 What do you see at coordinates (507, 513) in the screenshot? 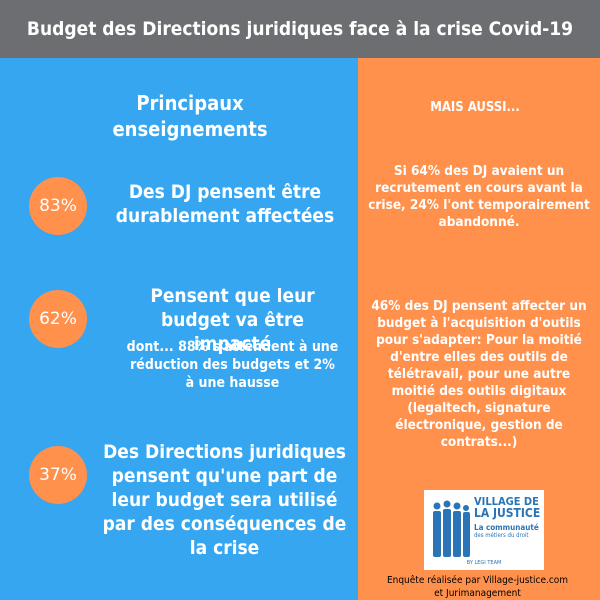
I see `logo-line-2: LA JUSTICE` at bounding box center [507, 513].